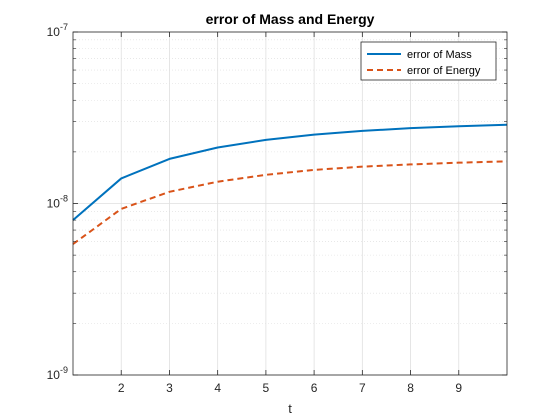 The height and width of the screenshot is (420, 560). I want to click on legend-box, so click(428, 61).